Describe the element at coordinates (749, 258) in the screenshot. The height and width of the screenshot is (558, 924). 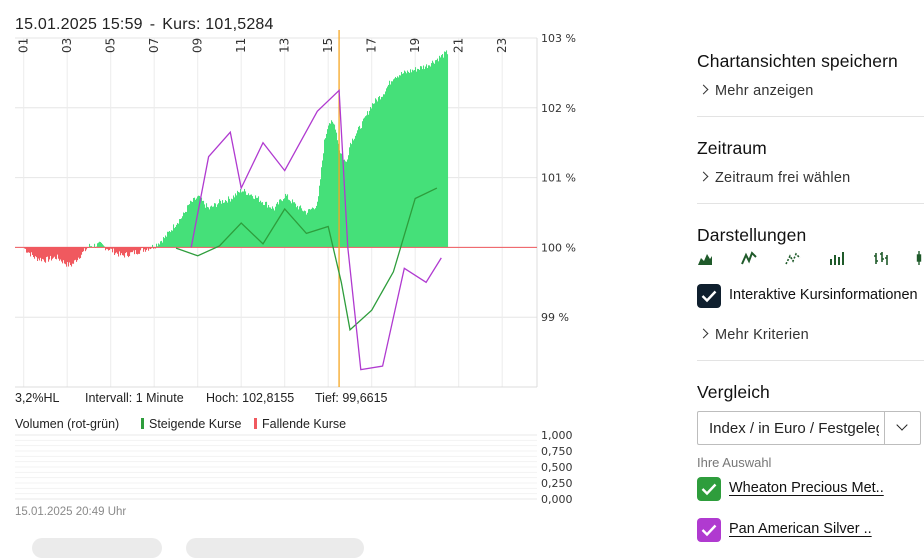
I see `line-chart-icon` at that location.